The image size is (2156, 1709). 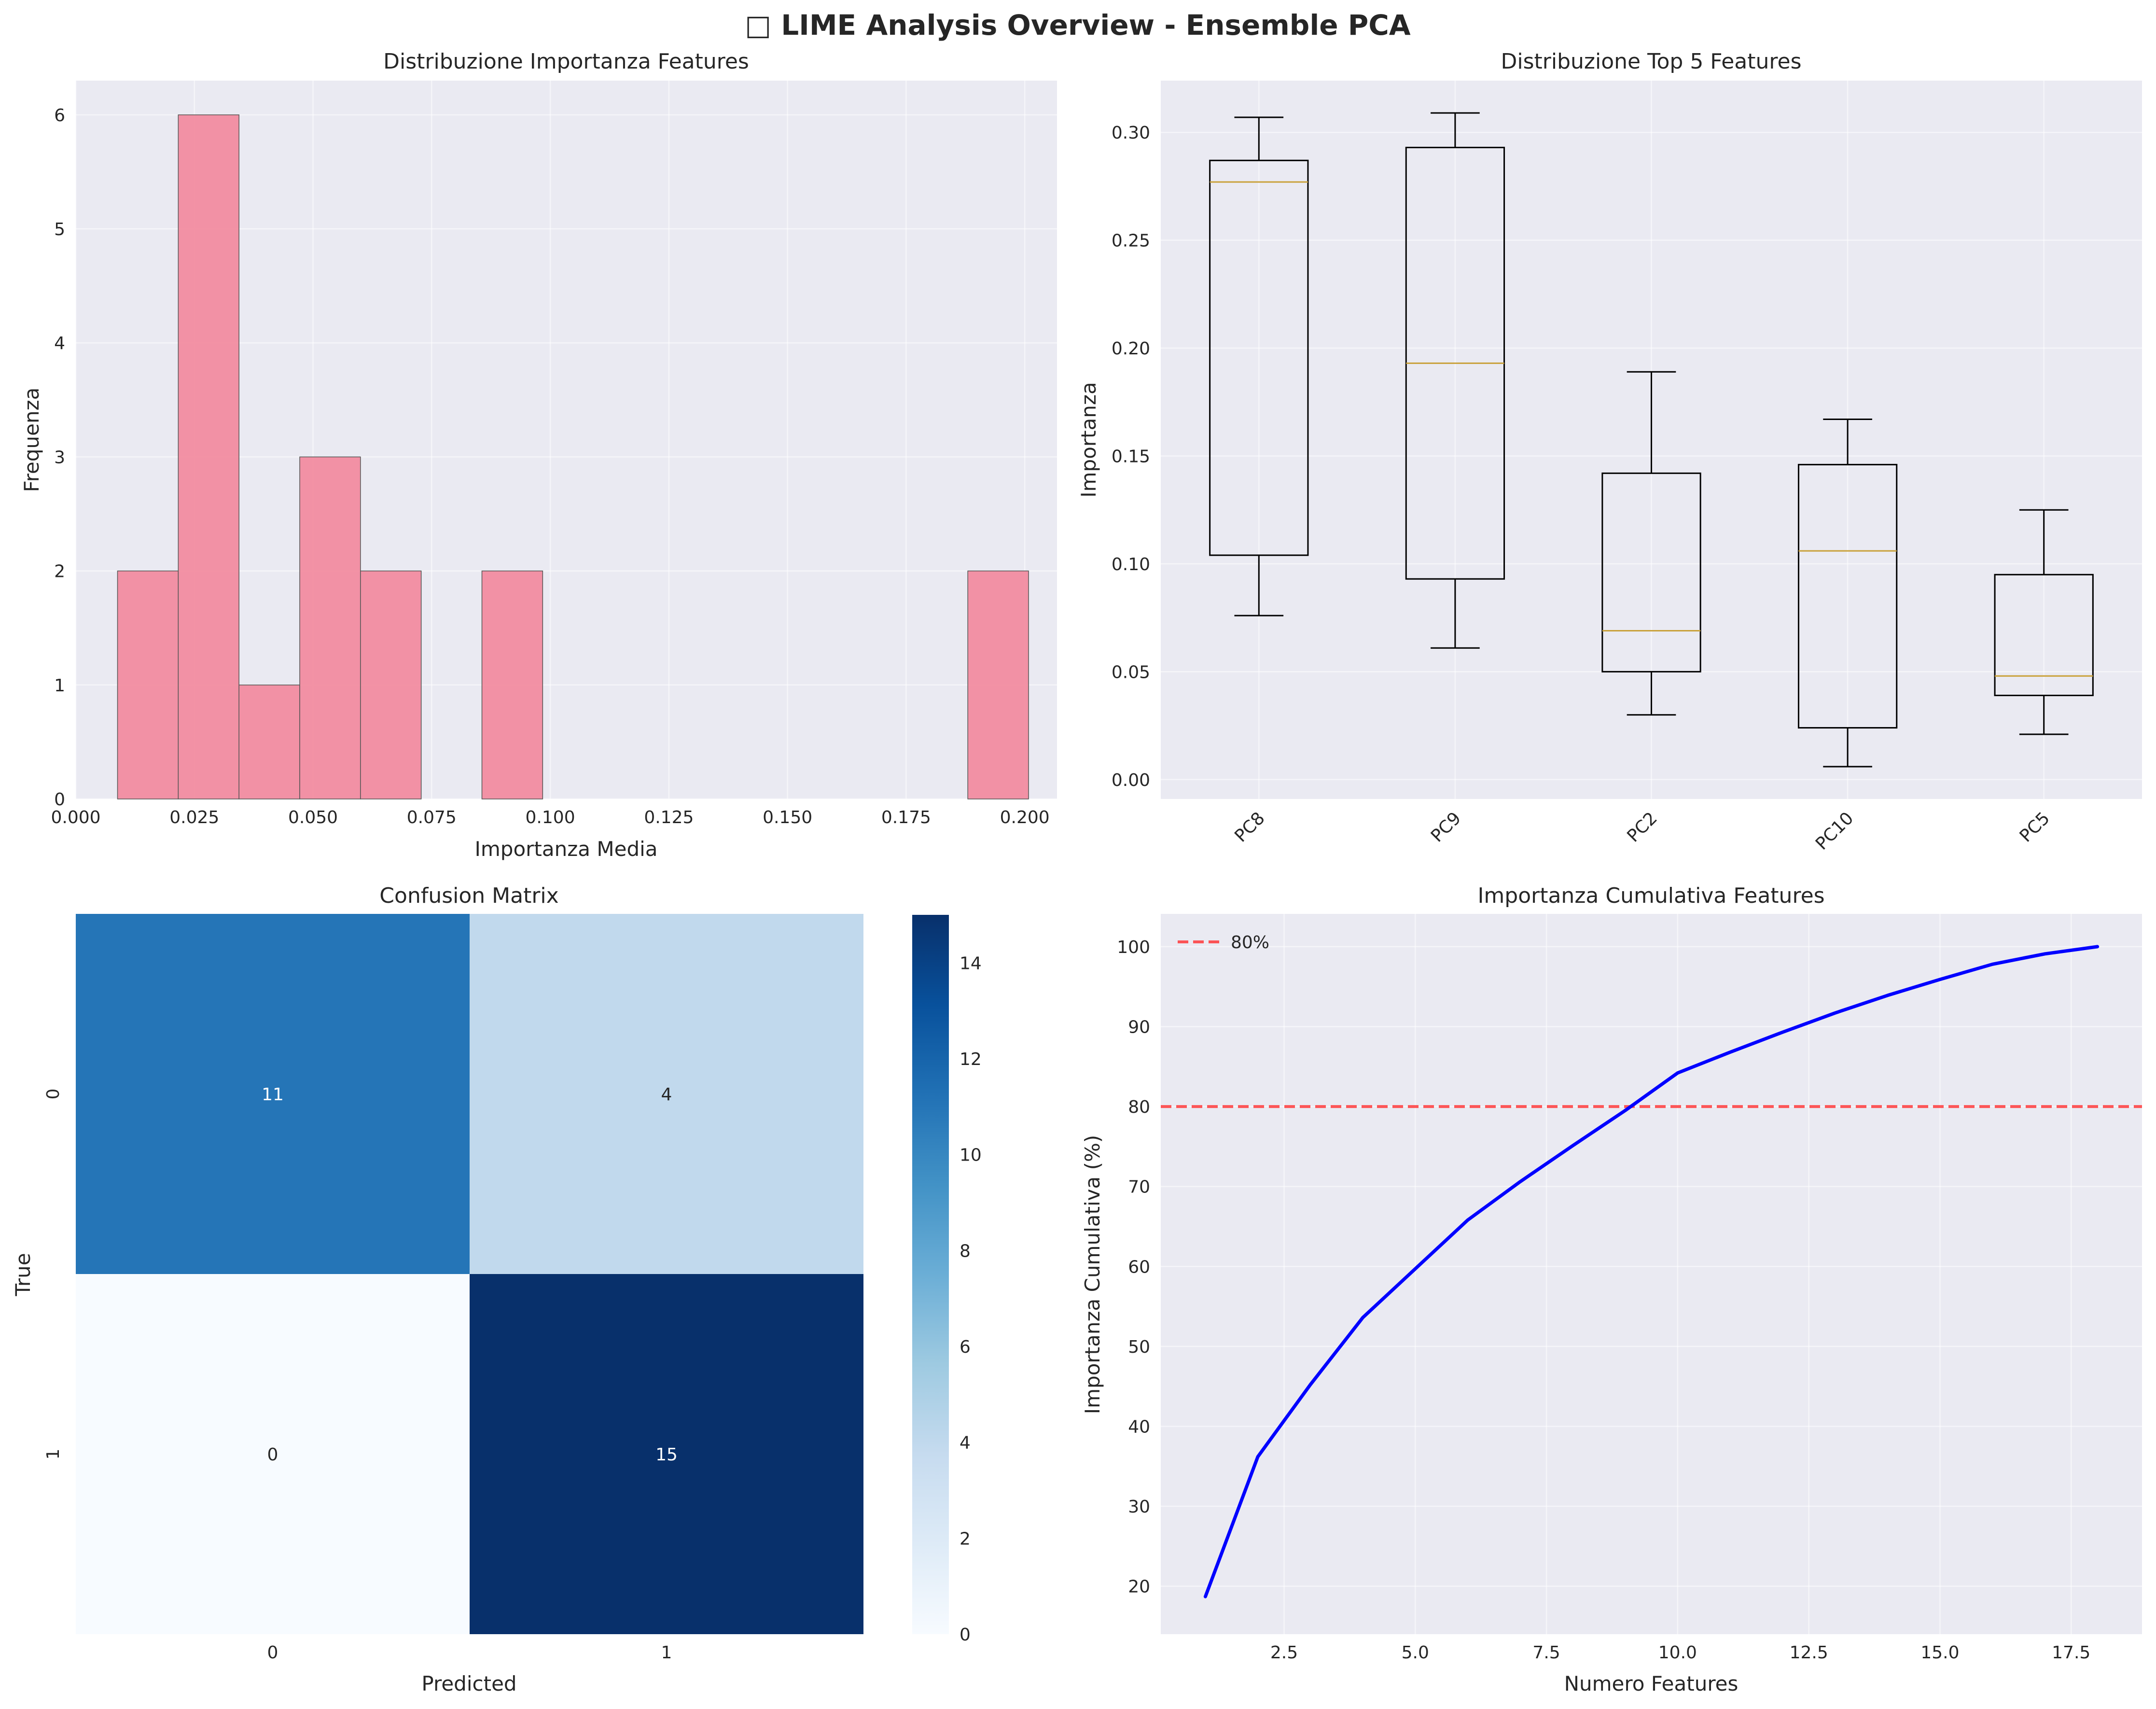 I want to click on boxplot-y-tick: 0.05, so click(x=1131, y=672).